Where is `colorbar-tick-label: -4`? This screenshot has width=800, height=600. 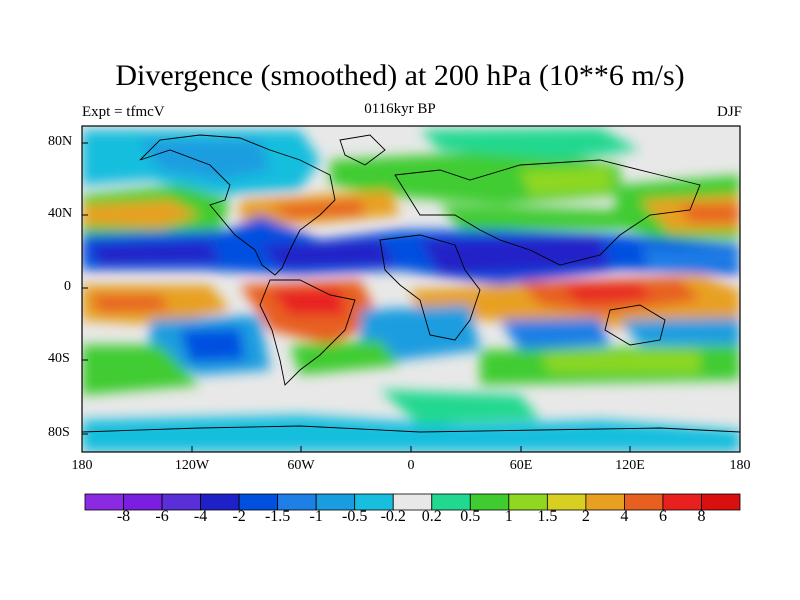 colorbar-tick-label: -4 is located at coordinates (200, 516).